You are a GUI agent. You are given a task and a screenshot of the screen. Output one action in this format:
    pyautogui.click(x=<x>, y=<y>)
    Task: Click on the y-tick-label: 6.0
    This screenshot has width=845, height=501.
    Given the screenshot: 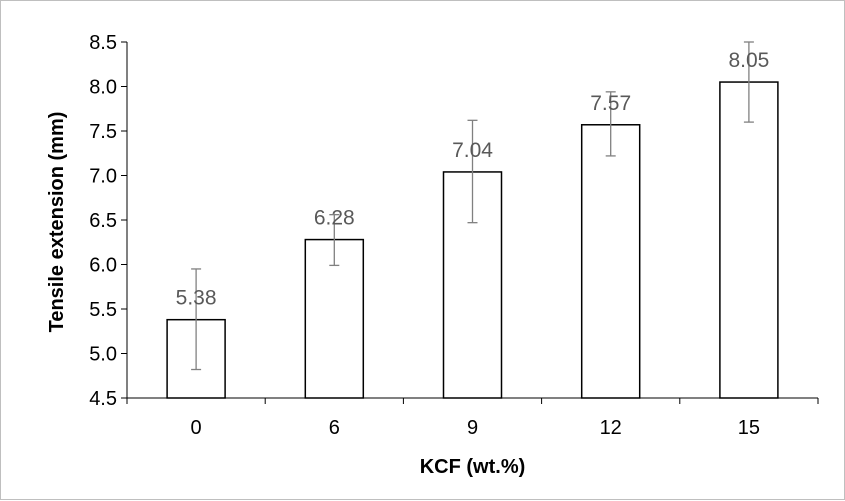 What is the action you would take?
    pyautogui.click(x=103, y=266)
    